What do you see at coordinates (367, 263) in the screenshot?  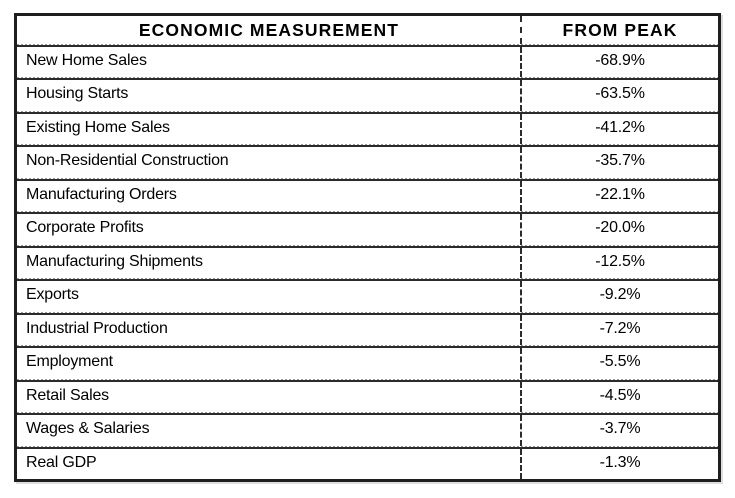 I see `table-row: Manufacturing Shipments -12.5%` at bounding box center [367, 263].